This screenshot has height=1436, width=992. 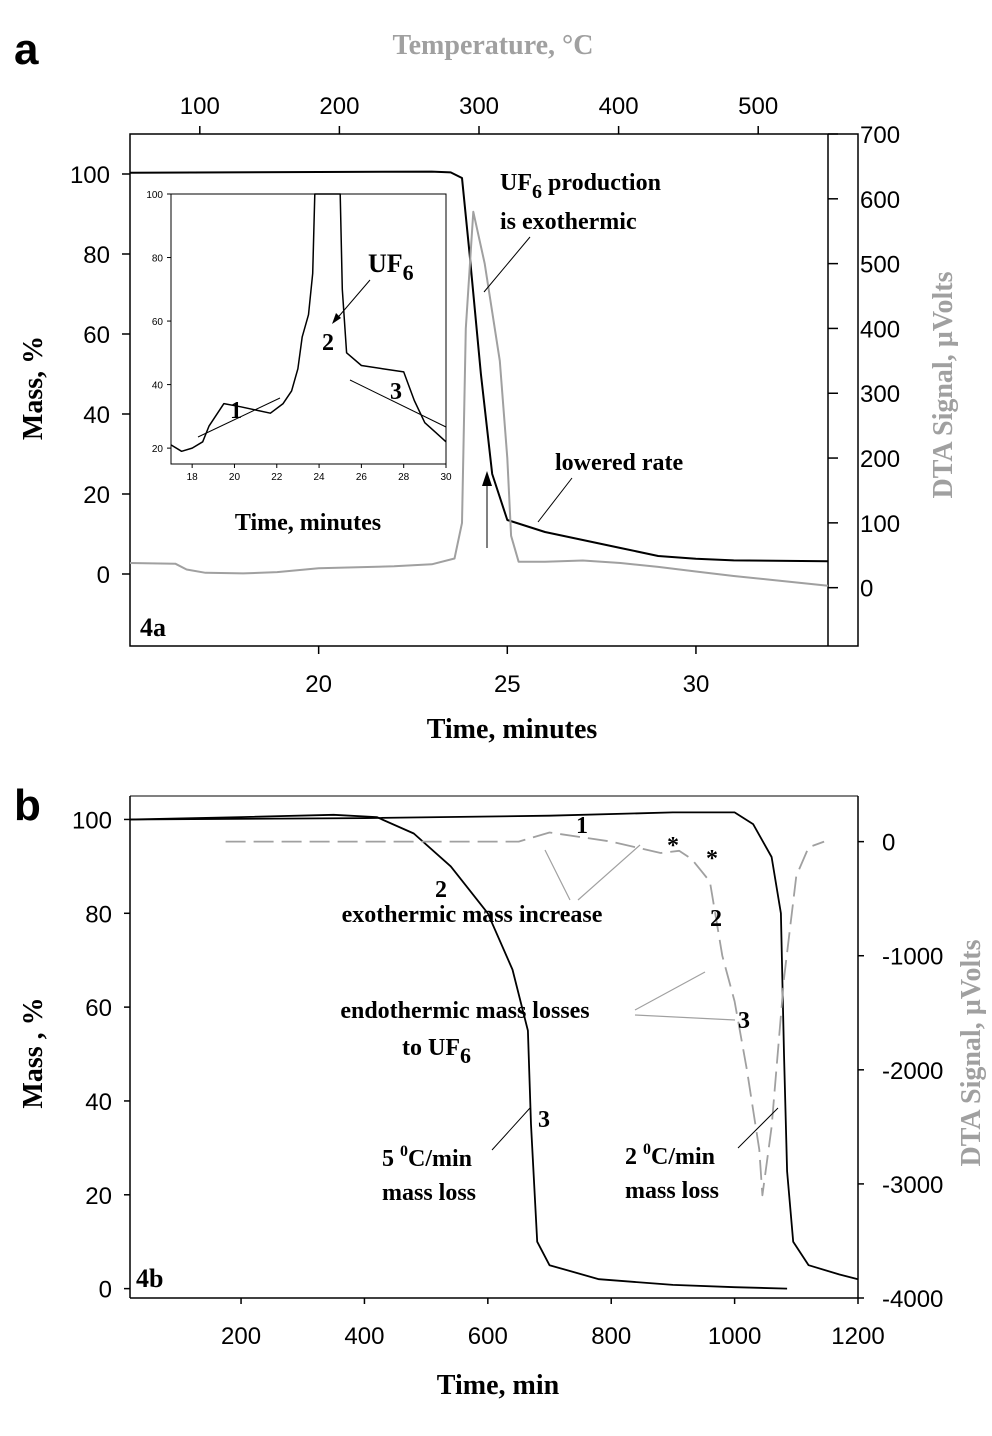 I want to click on panel-a-top-tick-label: 500, so click(x=758, y=106).